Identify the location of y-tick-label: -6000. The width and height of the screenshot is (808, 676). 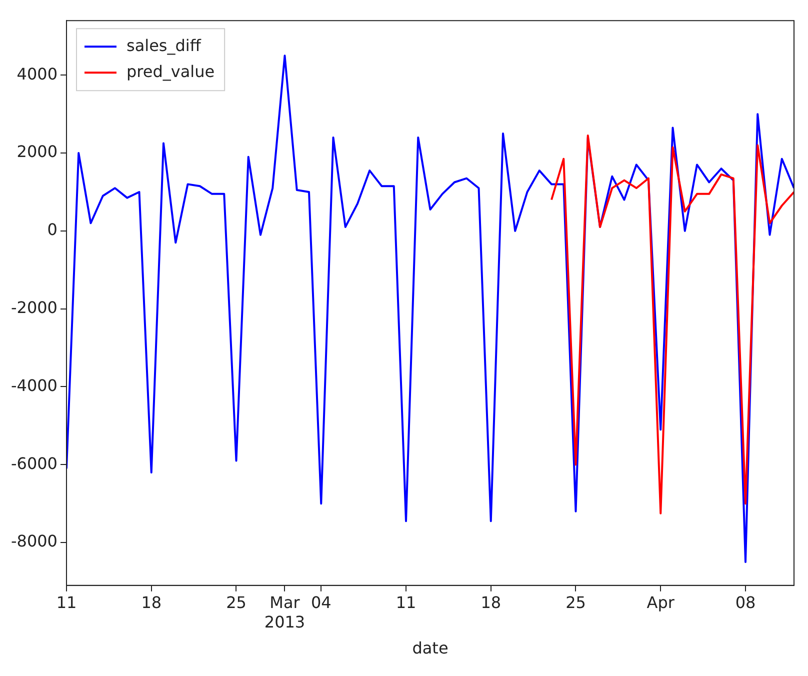
(34, 463).